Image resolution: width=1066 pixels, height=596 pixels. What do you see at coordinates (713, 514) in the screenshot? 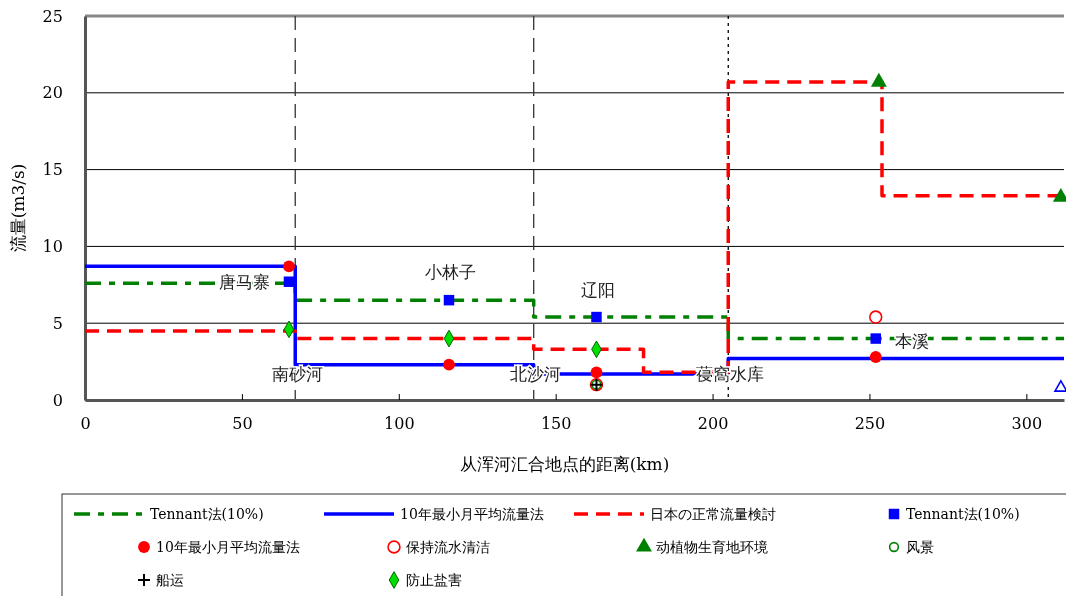
I see `legend-label: 日本の正常流量検討` at bounding box center [713, 514].